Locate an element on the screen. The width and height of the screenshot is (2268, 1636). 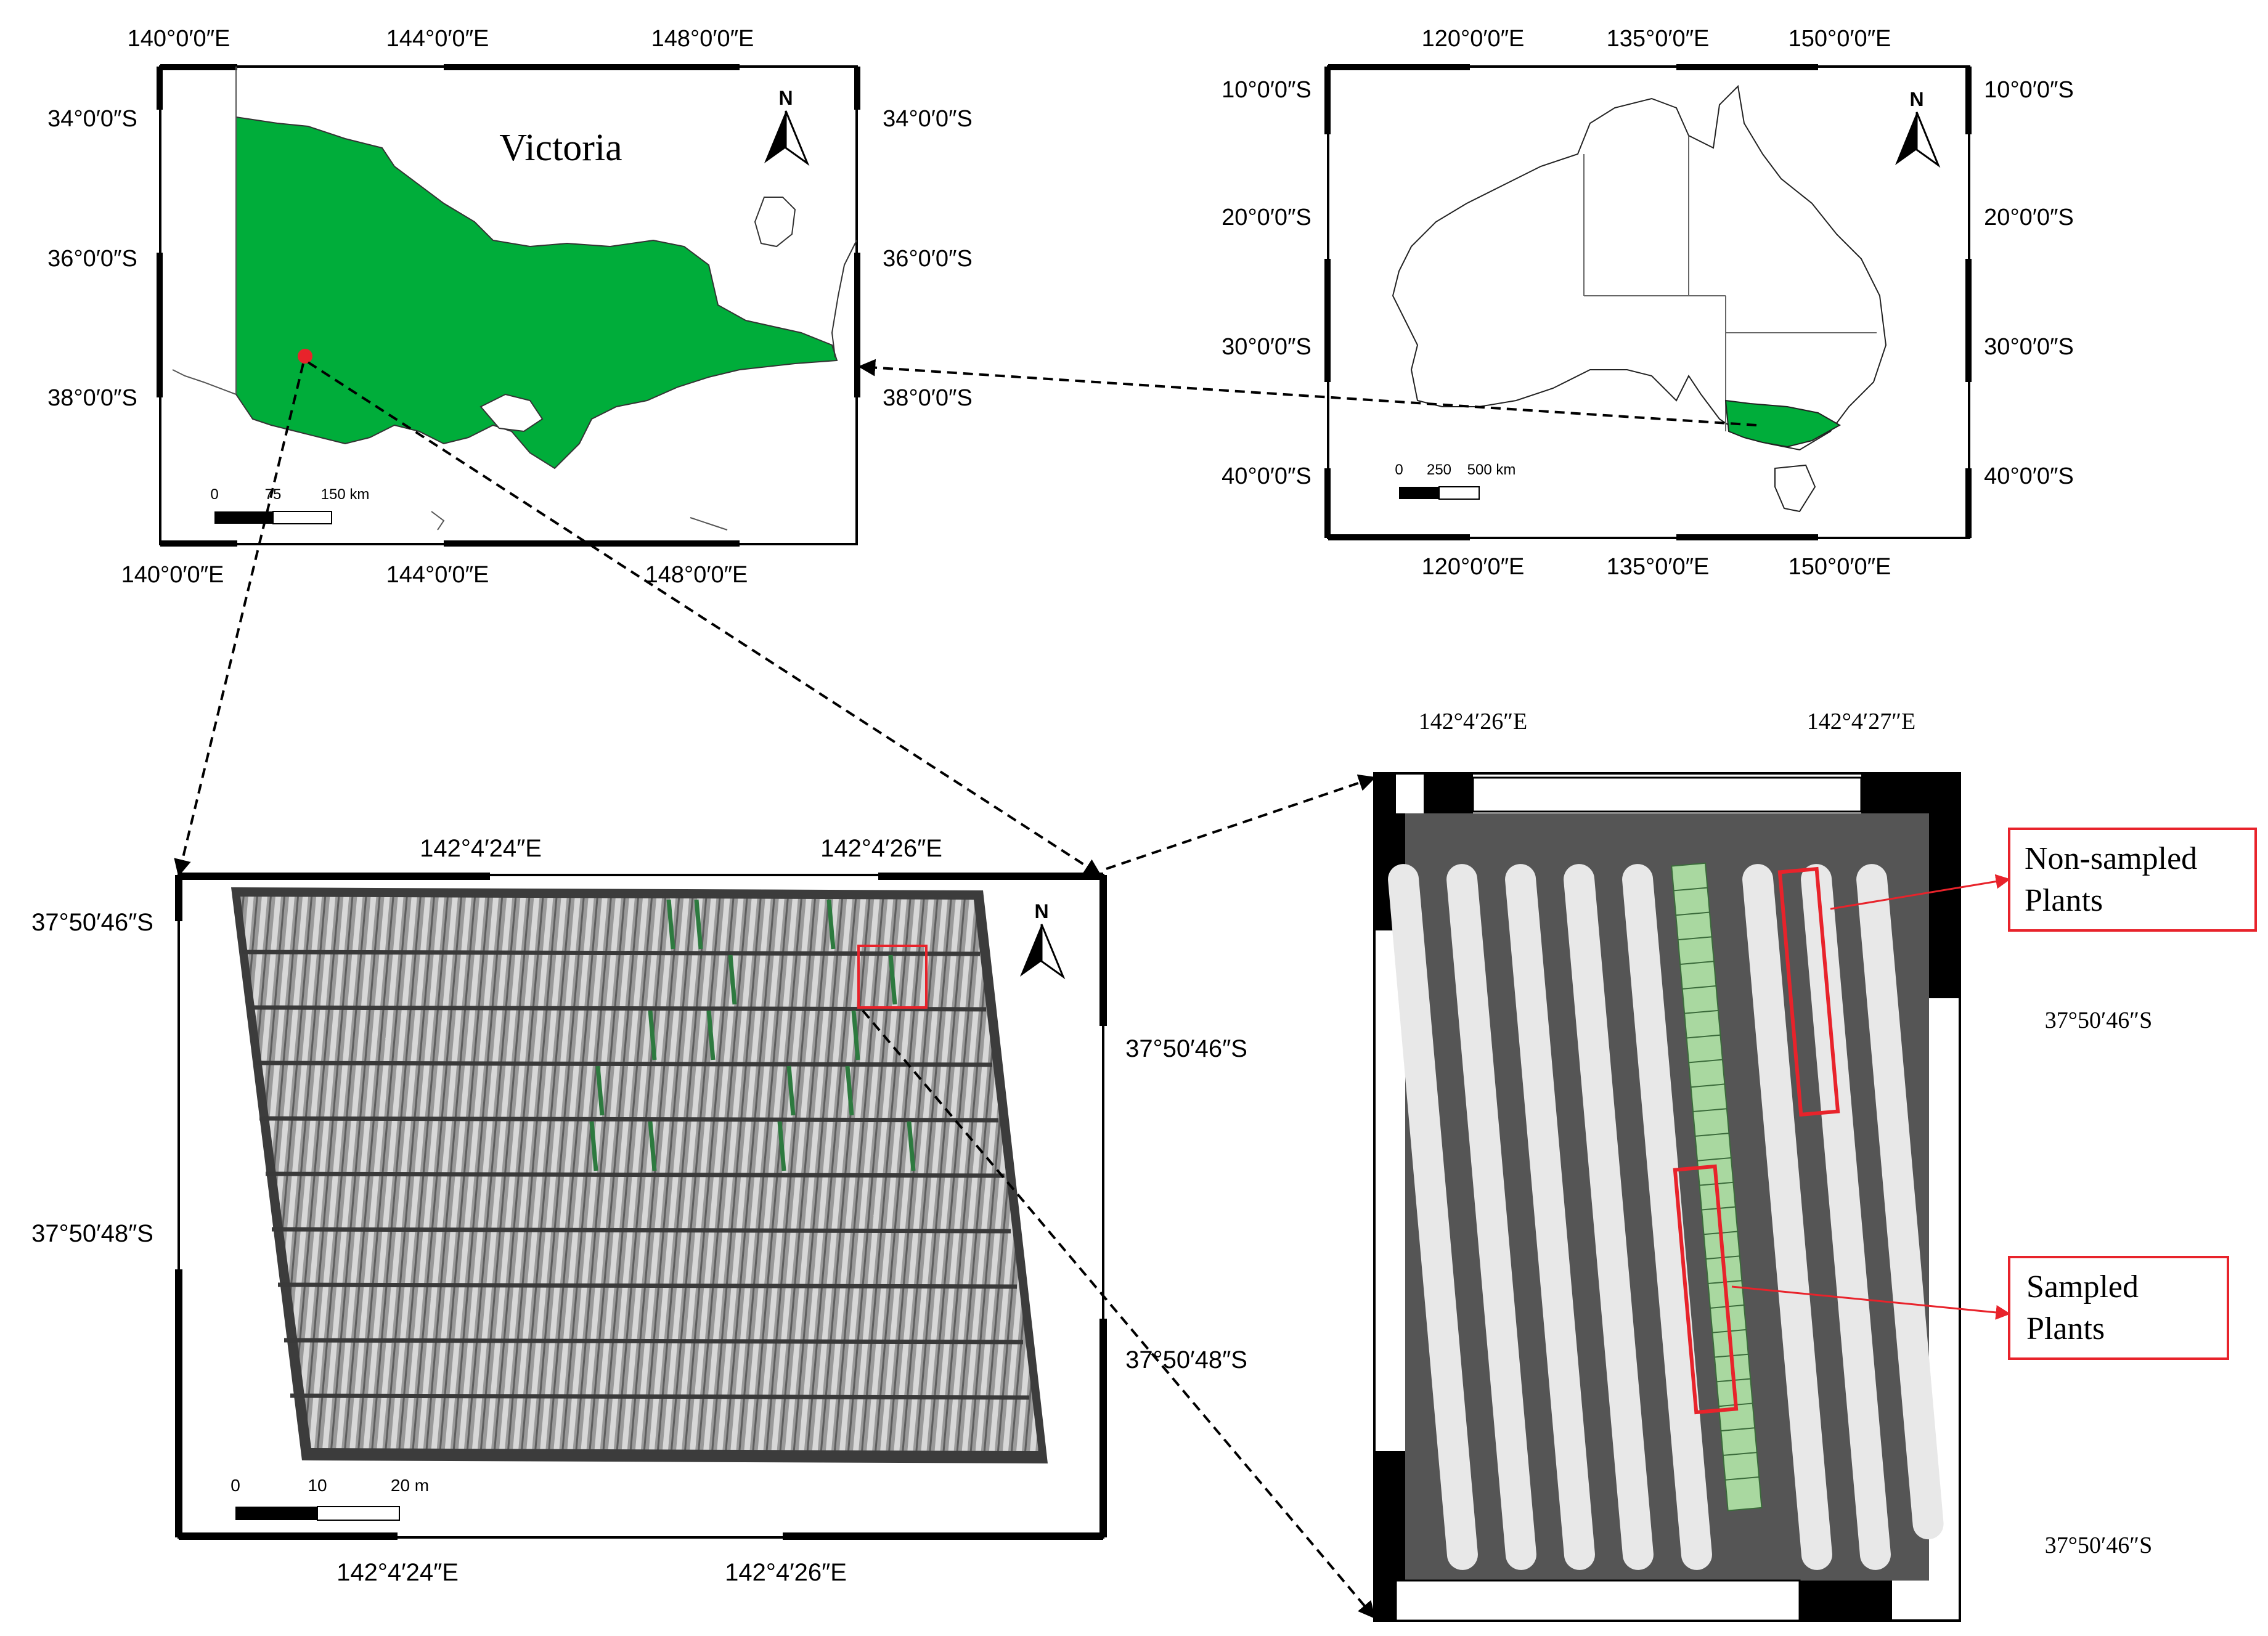
sampled-callout: Sampled Plants is located at coordinates (1980, 1308).